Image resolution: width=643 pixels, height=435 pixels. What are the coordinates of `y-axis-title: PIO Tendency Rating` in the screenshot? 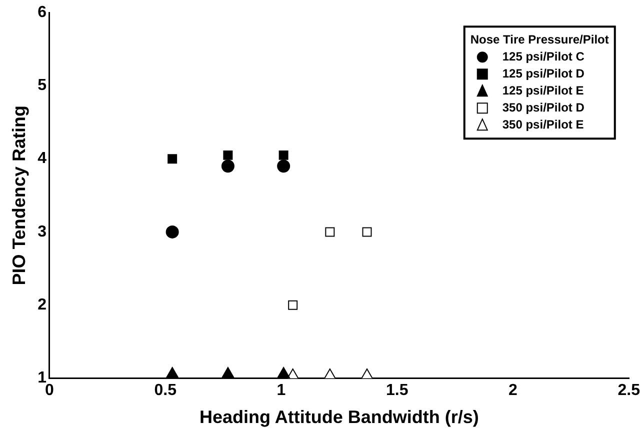 It's located at (18, 196).